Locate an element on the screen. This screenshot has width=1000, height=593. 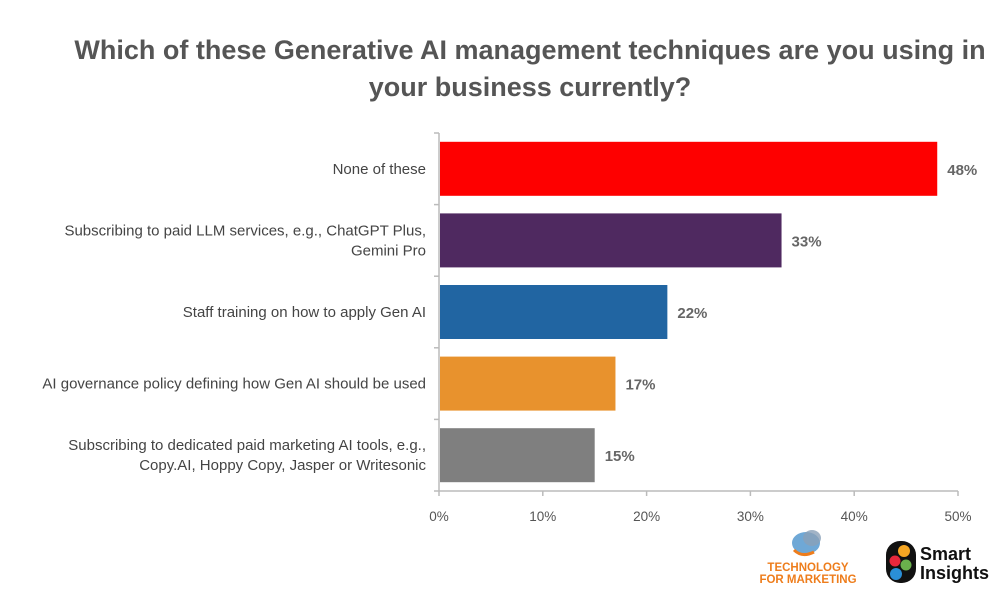
x-tick-label: 40% is located at coordinates (854, 516).